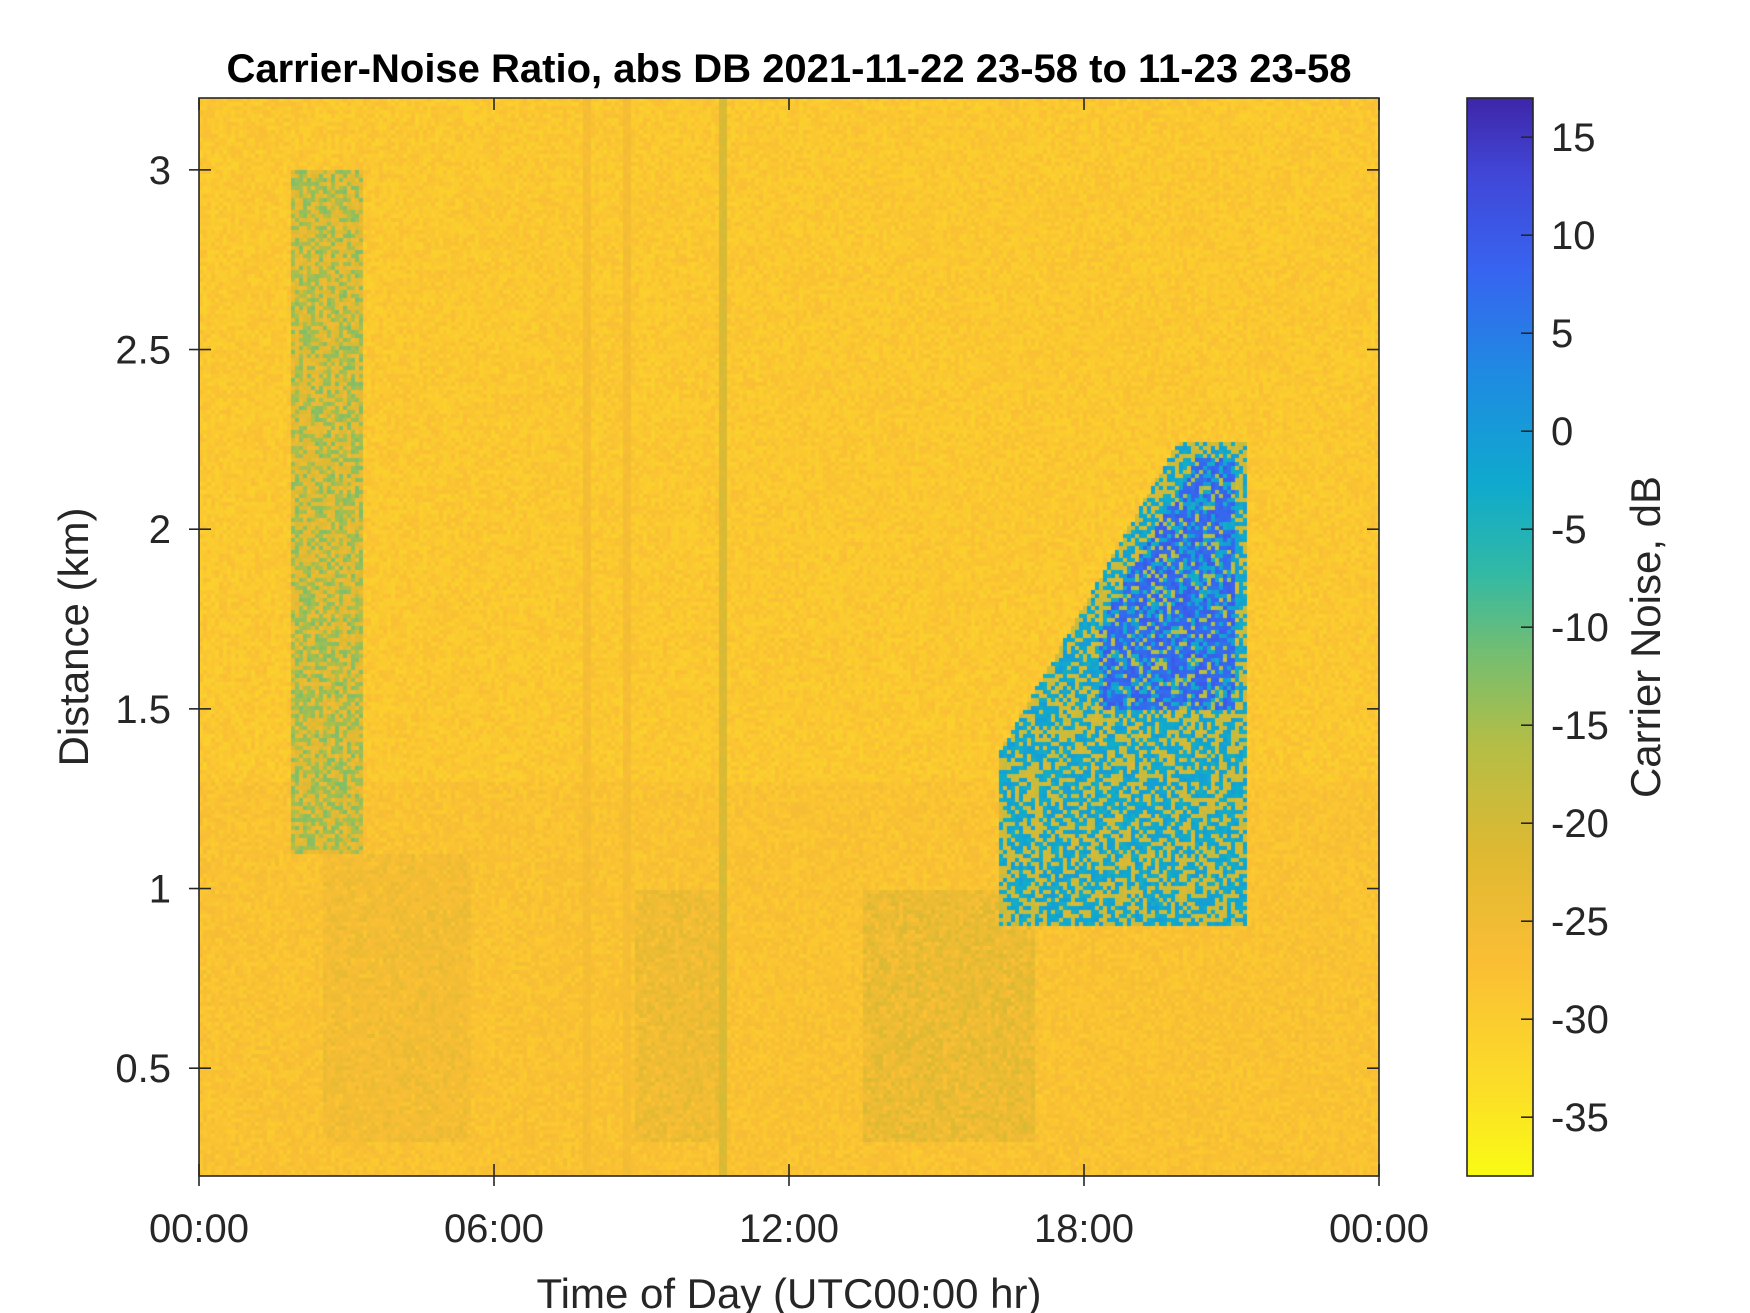  What do you see at coordinates (73, 636) in the screenshot?
I see `y-axis-title: Distance (km)` at bounding box center [73, 636].